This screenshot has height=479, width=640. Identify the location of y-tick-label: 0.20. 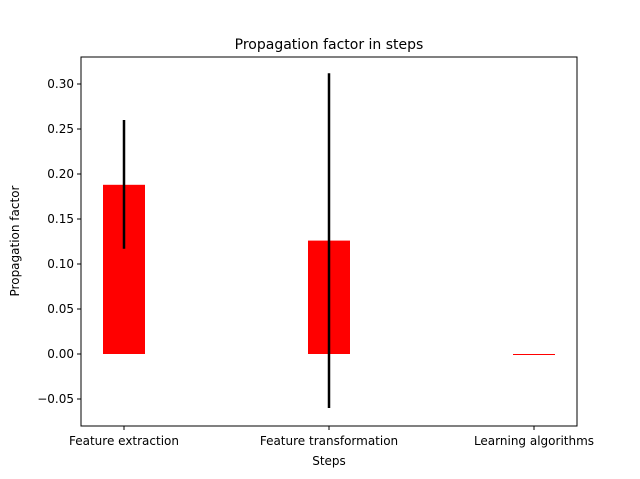
(60, 174).